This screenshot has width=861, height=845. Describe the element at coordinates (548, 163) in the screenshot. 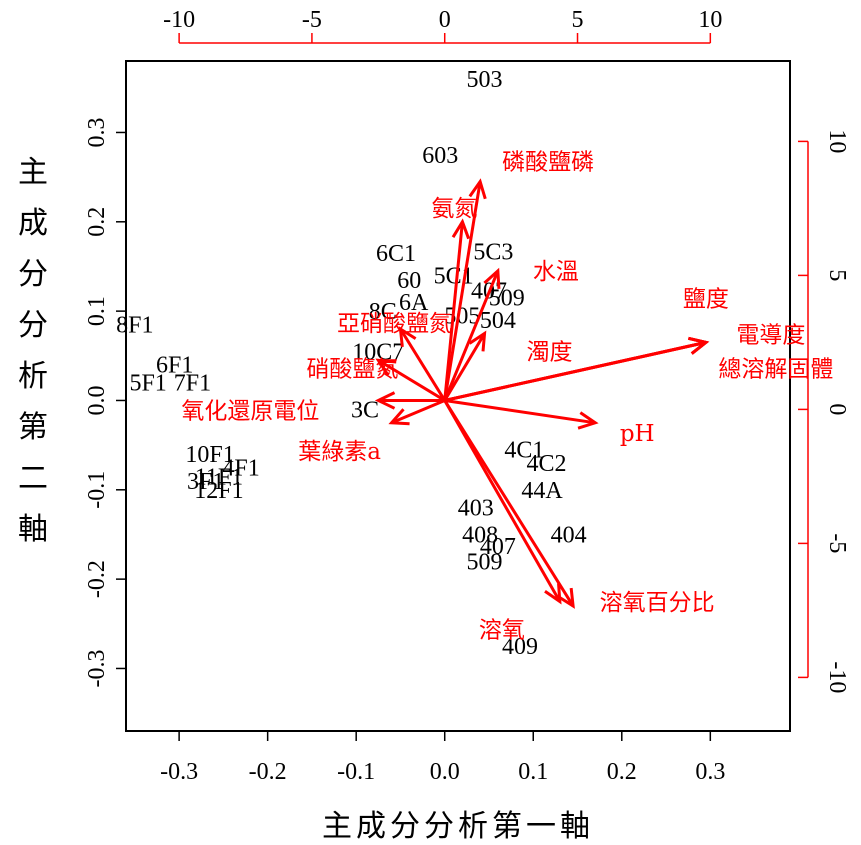

I see `variable-label: 磷酸鹽磷` at that location.